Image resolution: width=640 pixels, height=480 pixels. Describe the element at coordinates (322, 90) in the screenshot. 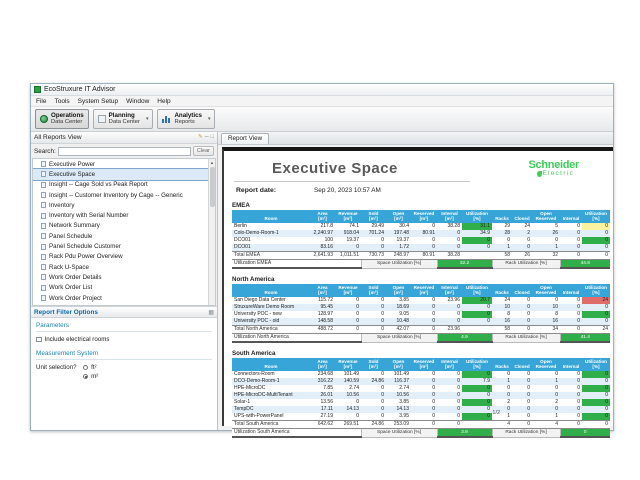

I see `title-bar: EcoStruxure IT Advisor` at that location.